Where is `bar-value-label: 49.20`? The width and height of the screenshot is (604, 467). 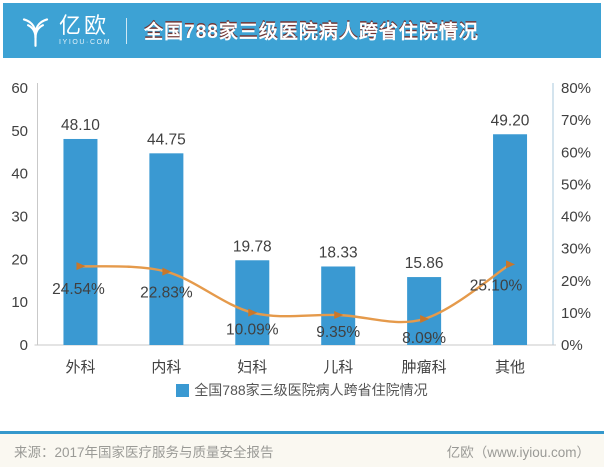
bar-value-label: 49.20 is located at coordinates (510, 120).